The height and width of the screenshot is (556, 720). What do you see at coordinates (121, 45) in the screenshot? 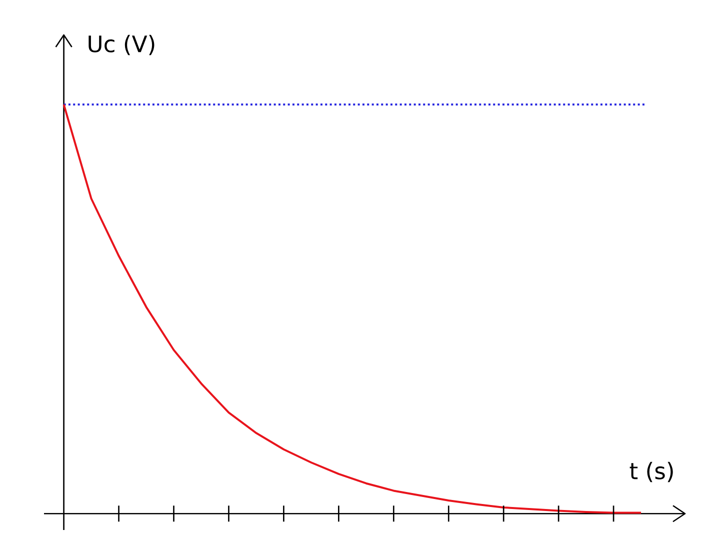
I see `y-axis-title: Uc (V)` at bounding box center [121, 45].